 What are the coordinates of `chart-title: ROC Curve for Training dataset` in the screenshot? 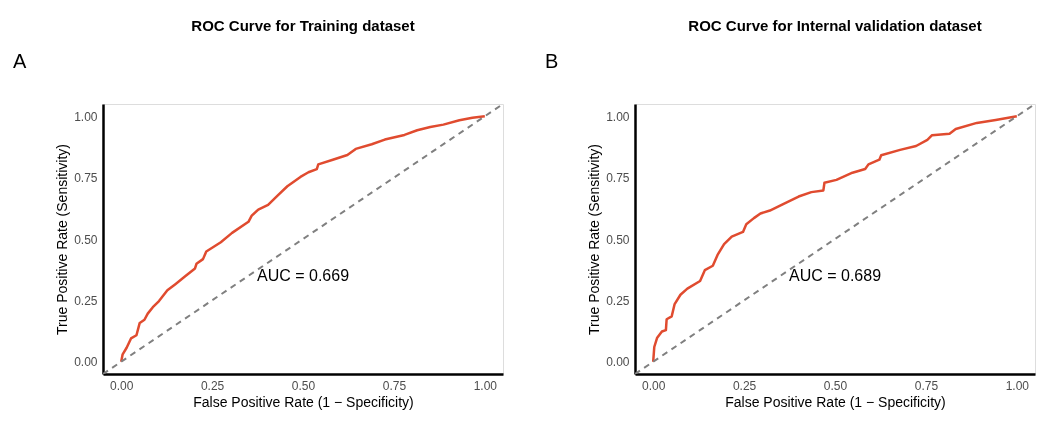 It's located at (303, 25).